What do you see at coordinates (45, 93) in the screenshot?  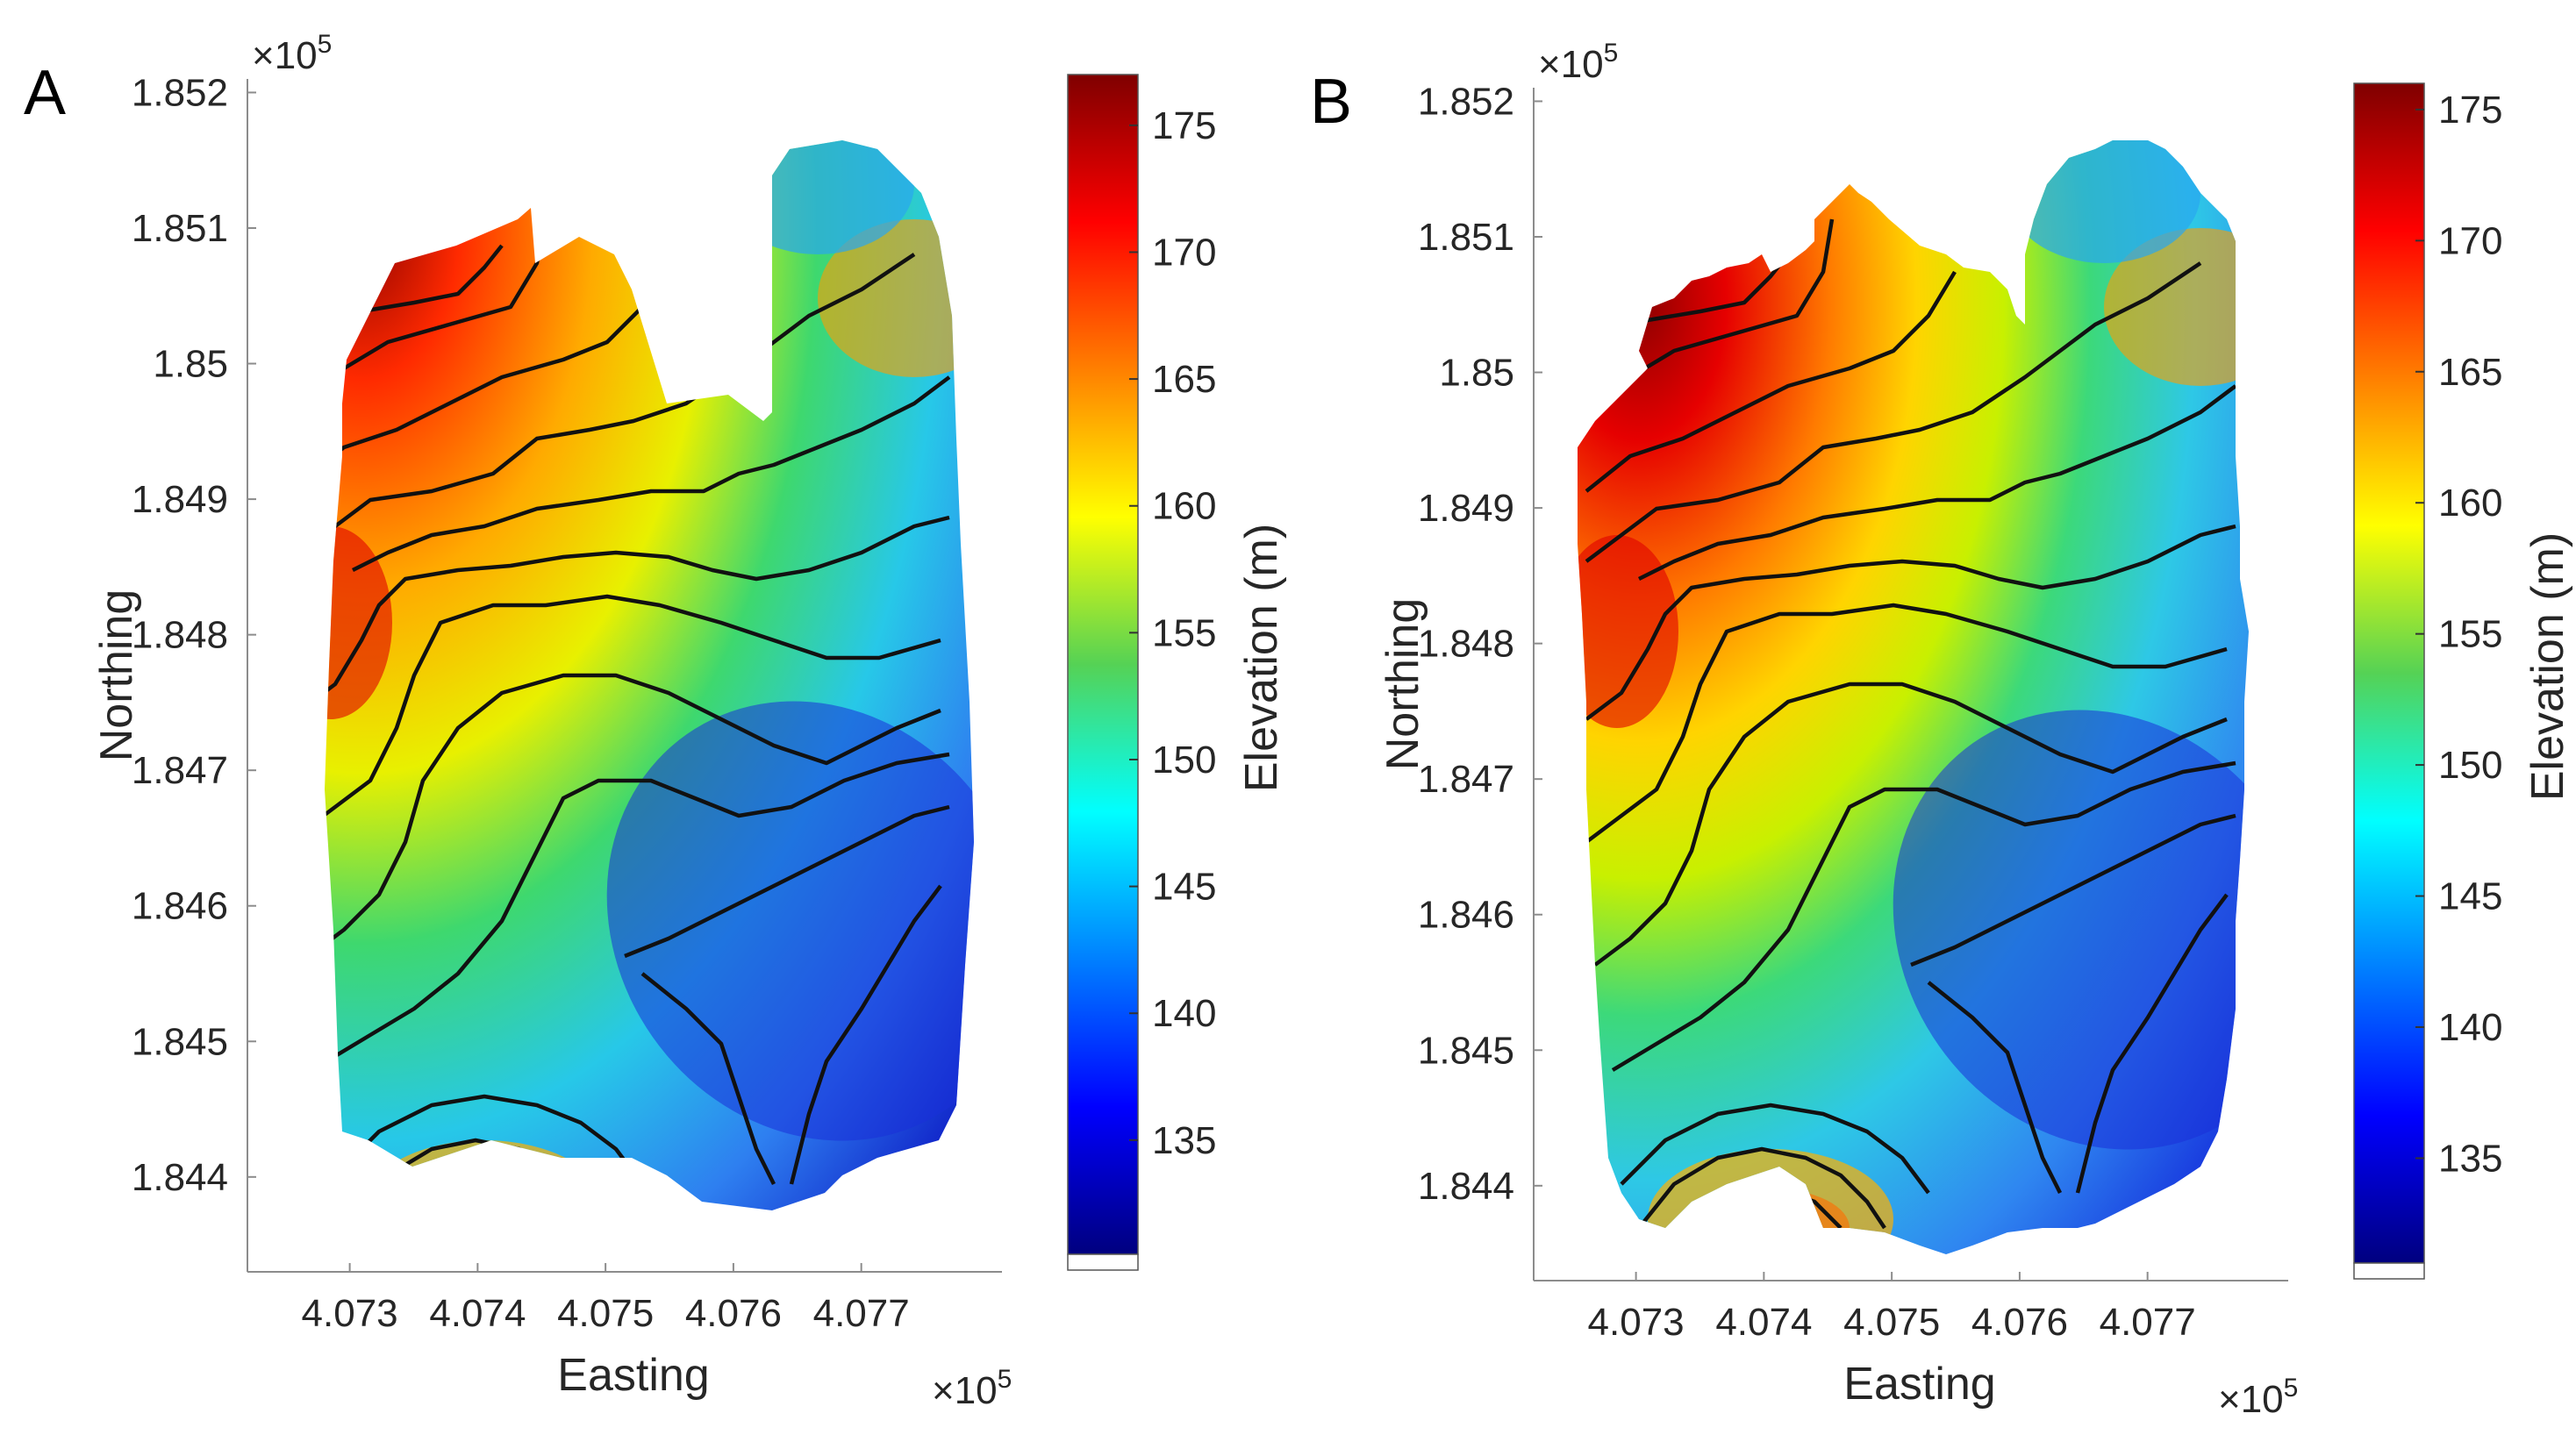 I see `panel-letter: A` at bounding box center [45, 93].